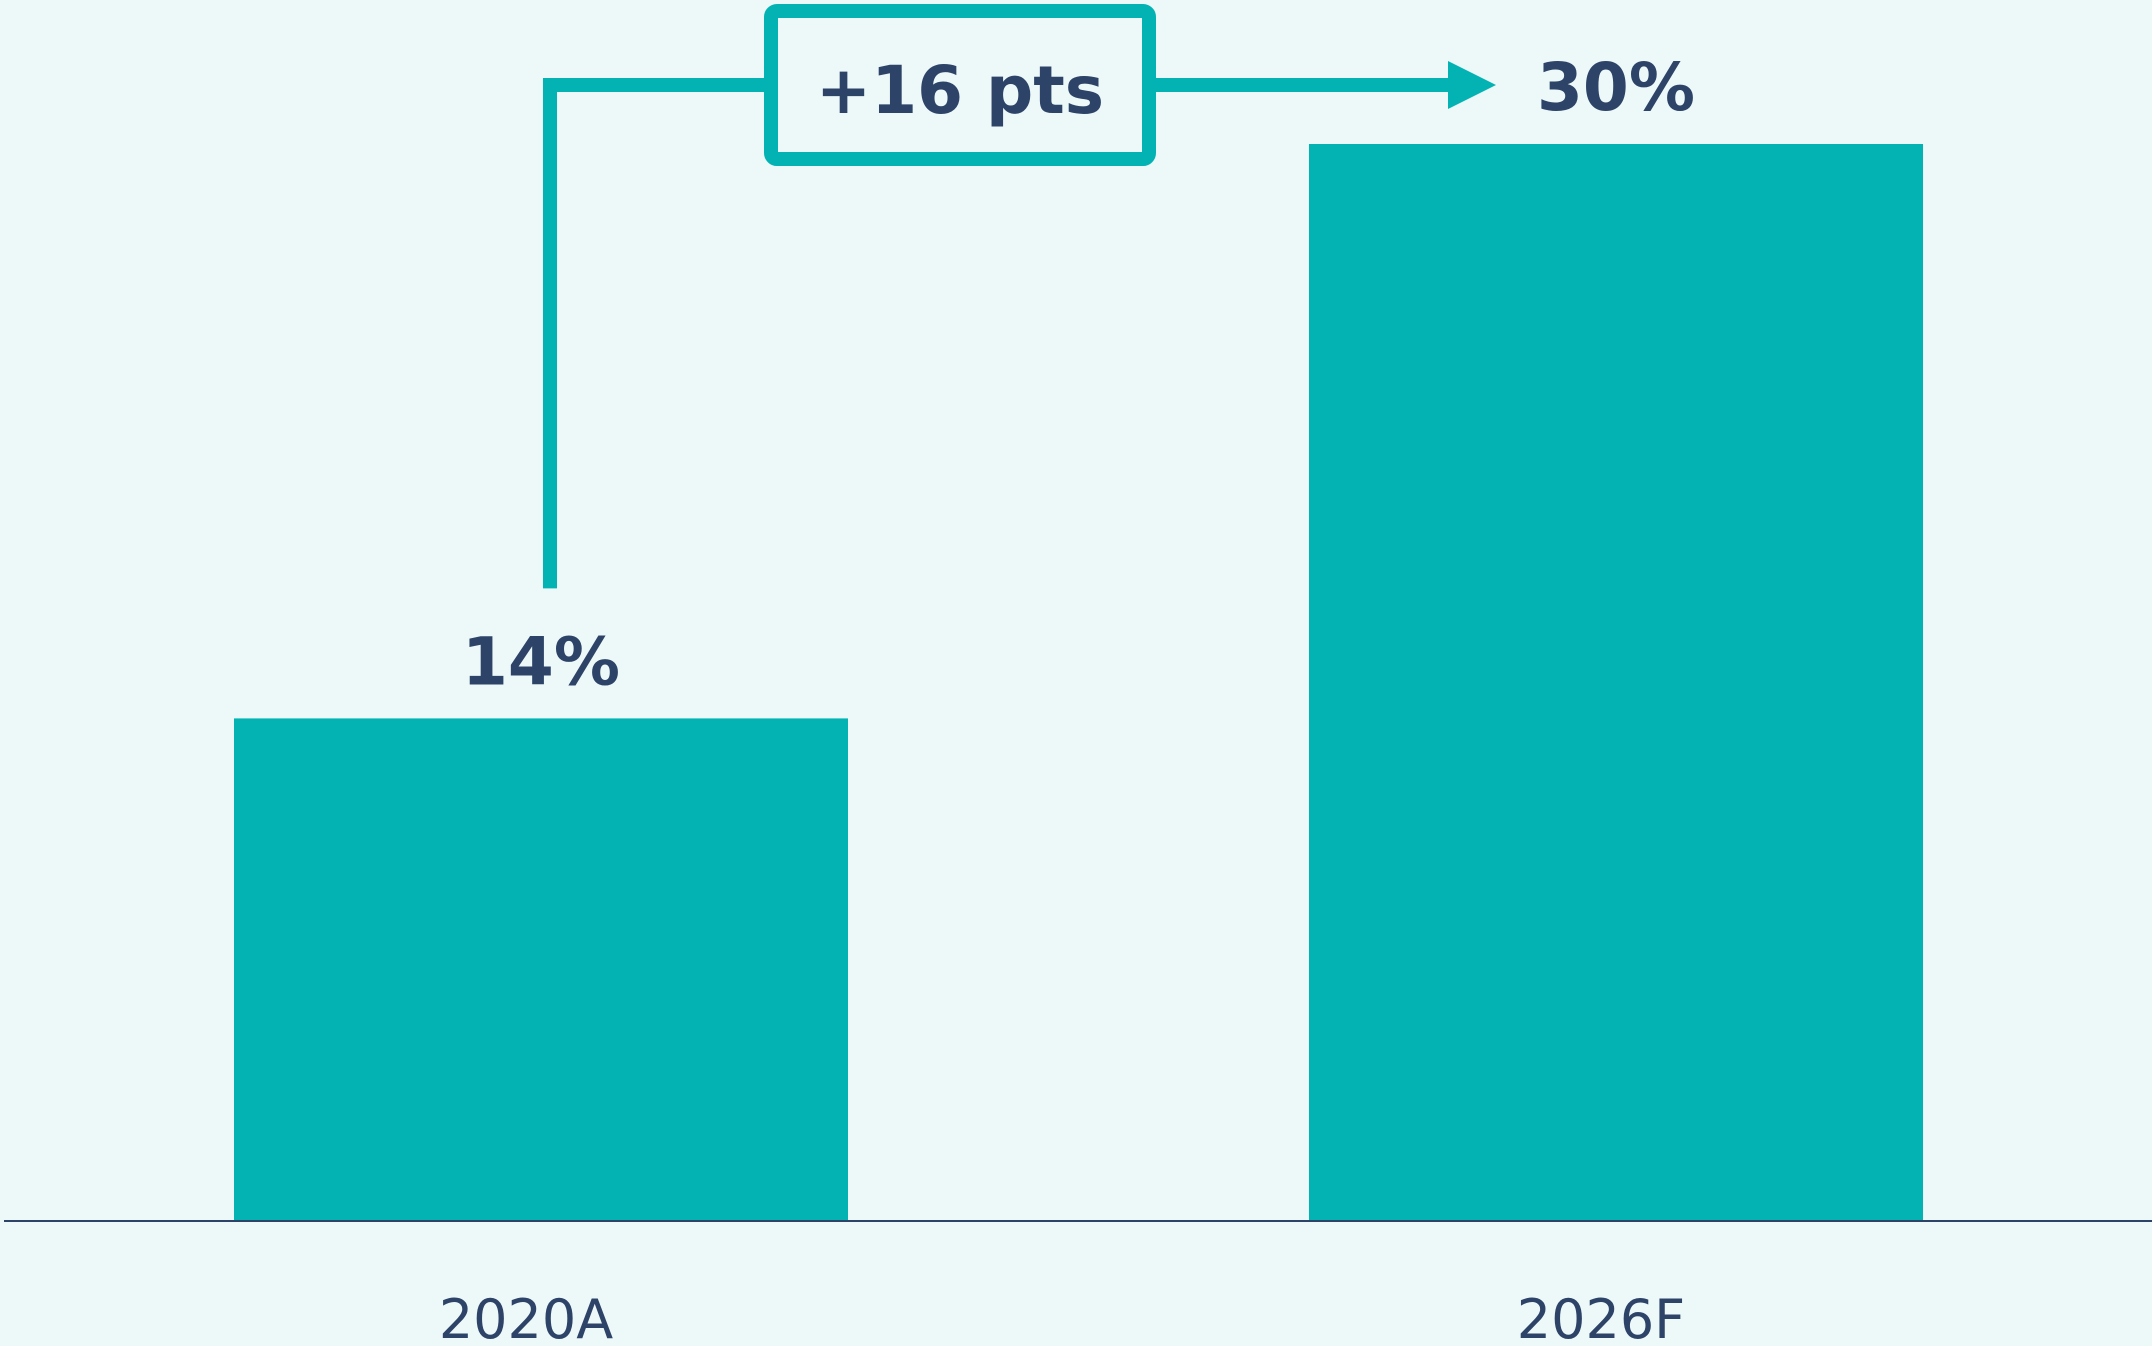 This screenshot has width=2152, height=1346. Describe the element at coordinates (526, 1317) in the screenshot. I see `x-tick-label: 2020A` at that location.